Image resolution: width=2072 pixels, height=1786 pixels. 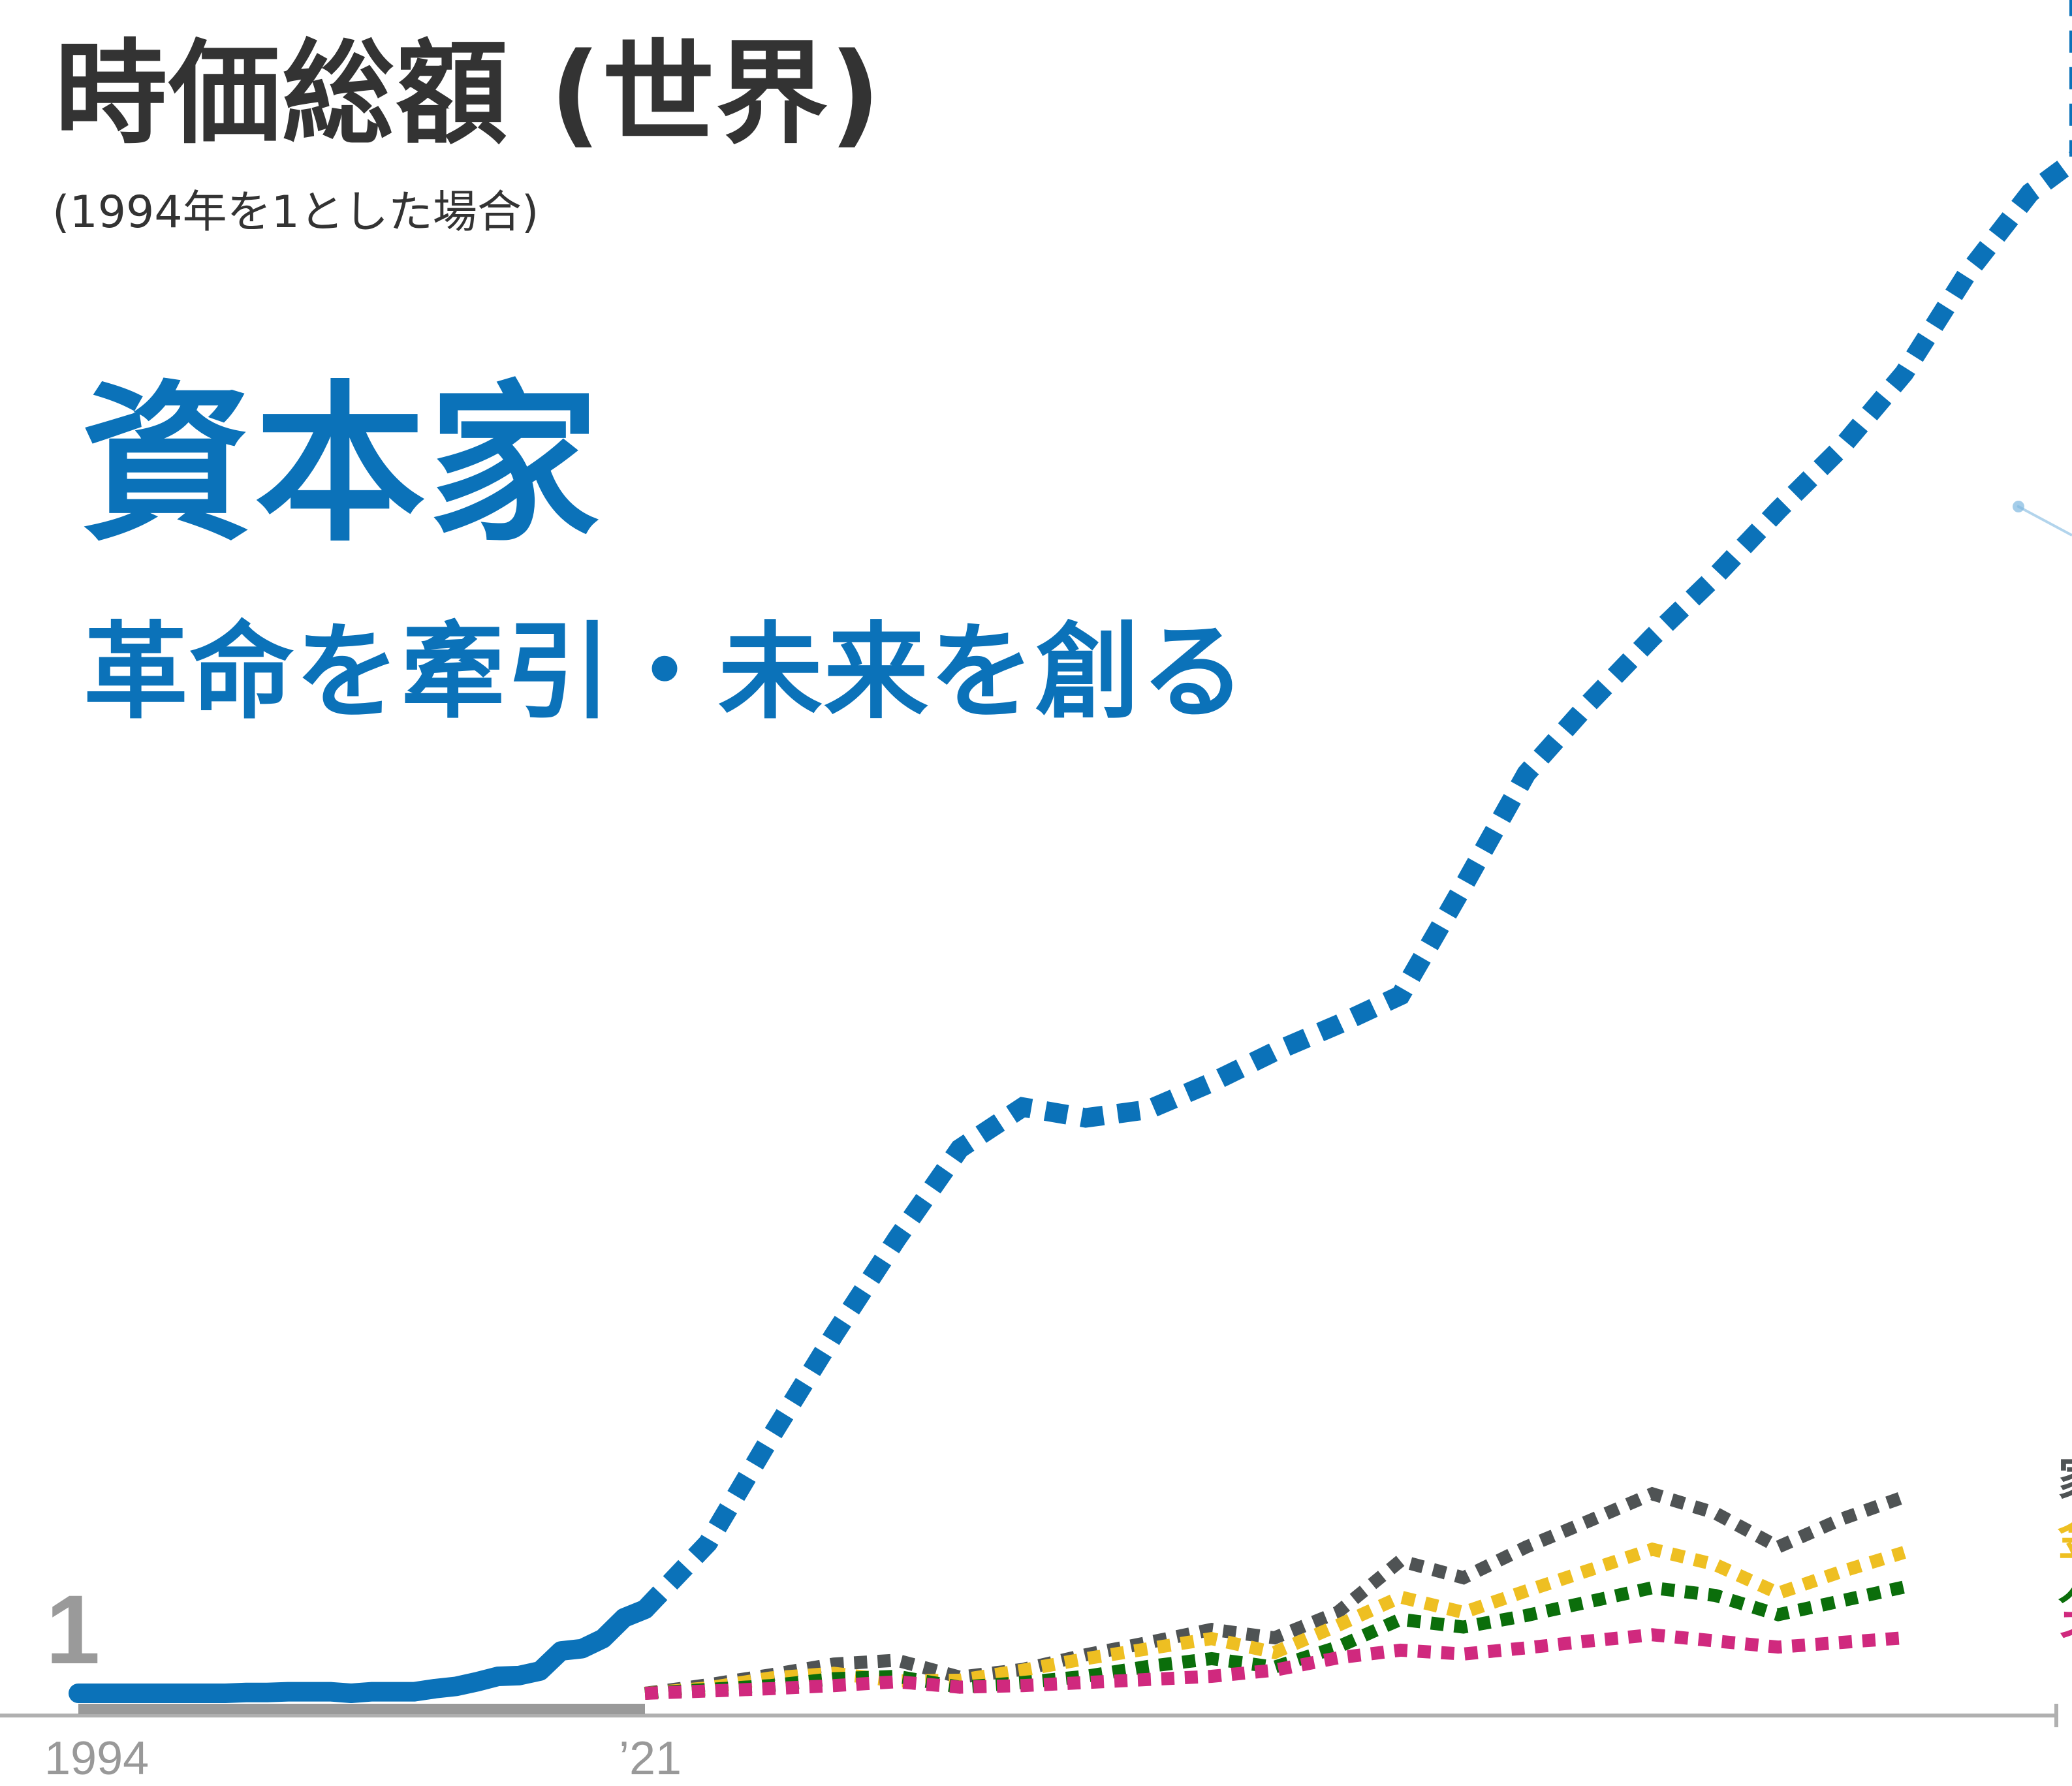 What do you see at coordinates (362, 1651) in the screenshot?
I see `series-history-line` at bounding box center [362, 1651].